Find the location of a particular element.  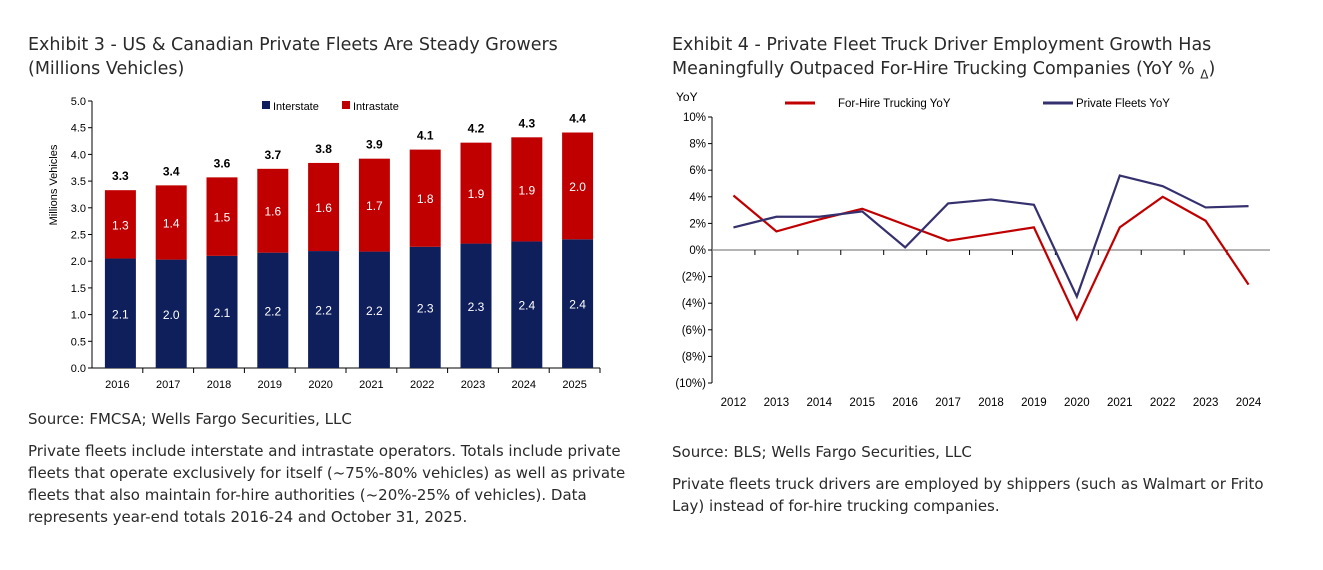

legend-label: Intrastate is located at coordinates (376, 107).